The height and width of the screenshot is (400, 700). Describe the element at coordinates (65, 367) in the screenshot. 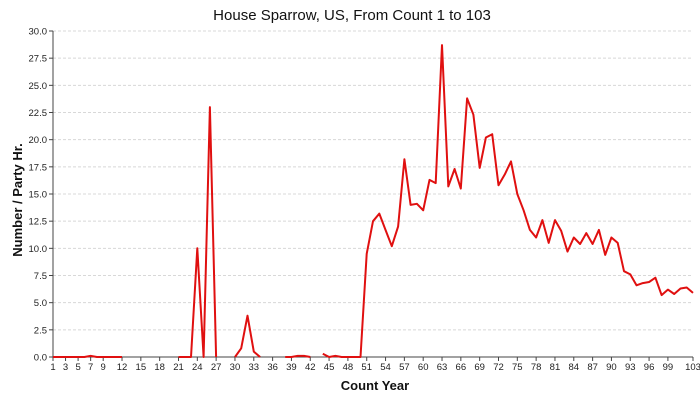

I see `x-tick-label: 3` at that location.